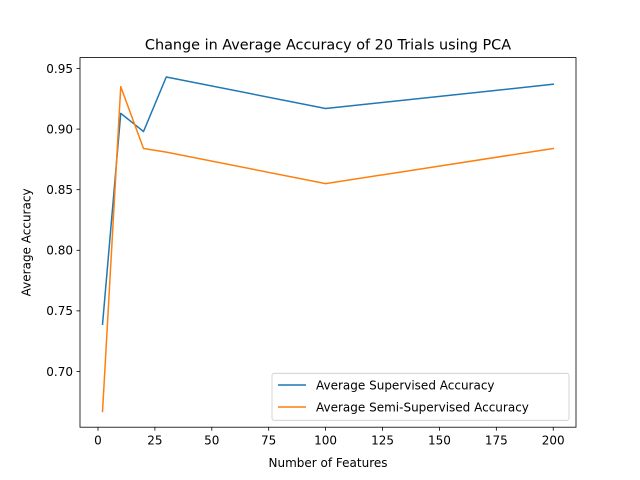  I want to click on x-tick-label: 25, so click(154, 441).